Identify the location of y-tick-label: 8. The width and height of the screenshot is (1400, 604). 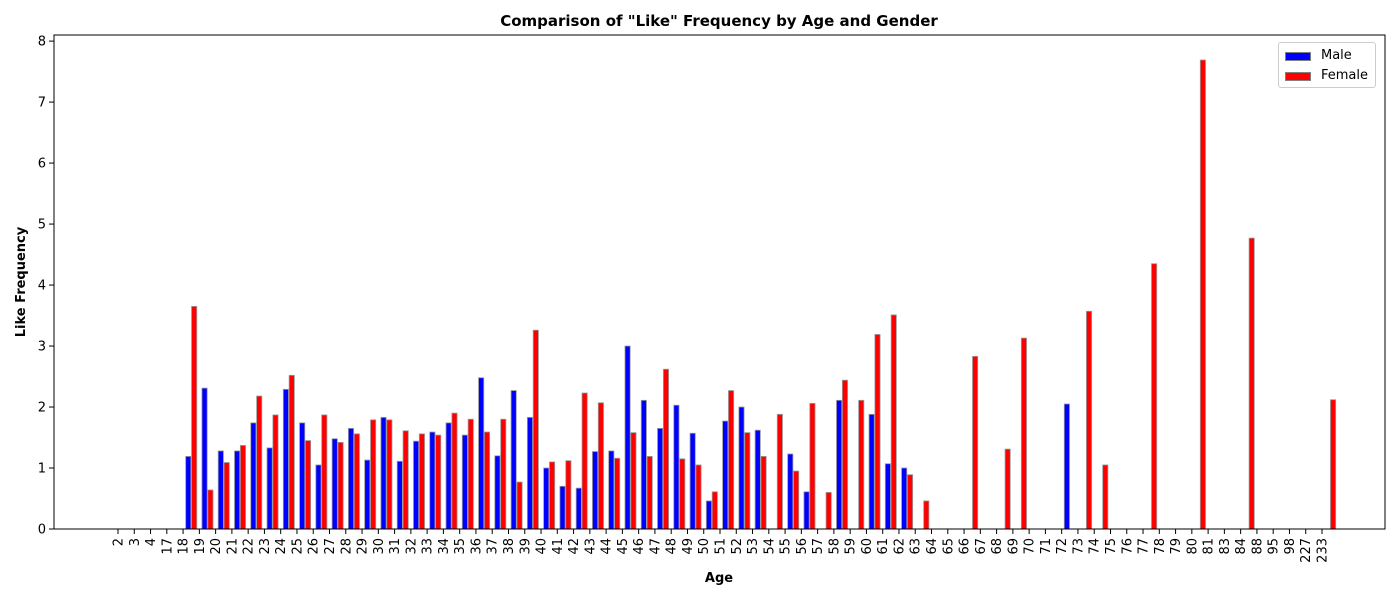
(42, 42).